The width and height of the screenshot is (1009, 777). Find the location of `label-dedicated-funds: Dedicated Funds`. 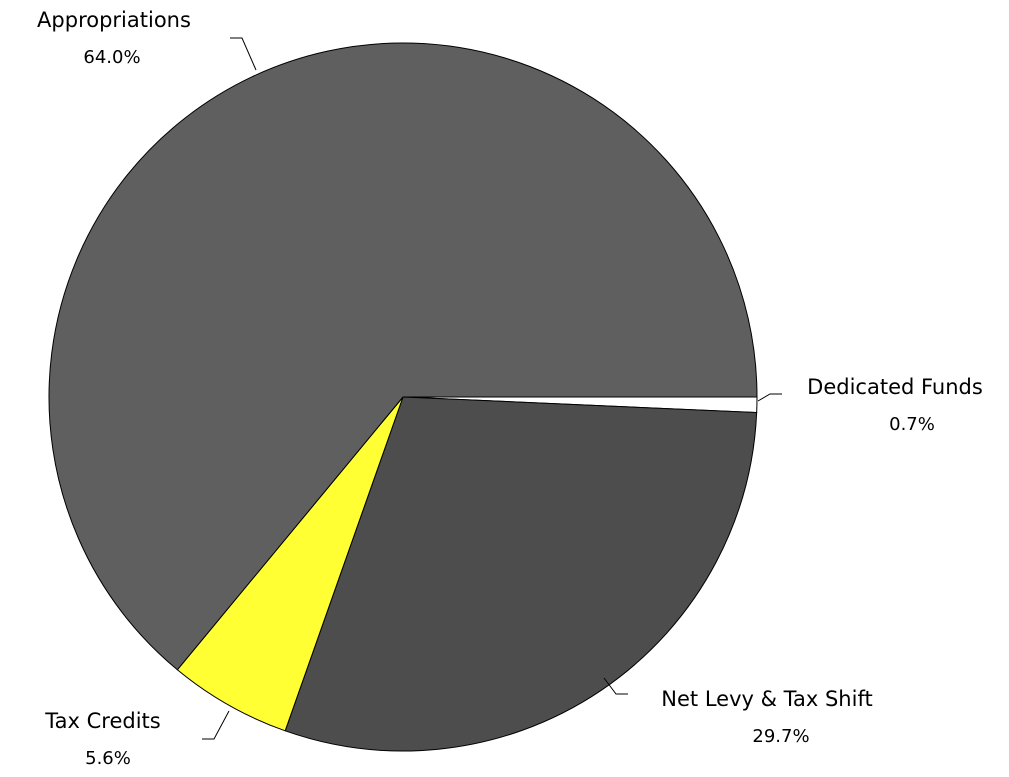

label-dedicated-funds: Dedicated Funds is located at coordinates (895, 387).